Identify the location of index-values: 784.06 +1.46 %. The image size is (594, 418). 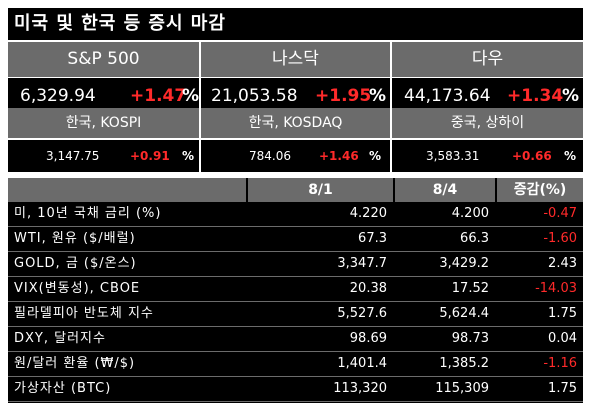
(295, 156).